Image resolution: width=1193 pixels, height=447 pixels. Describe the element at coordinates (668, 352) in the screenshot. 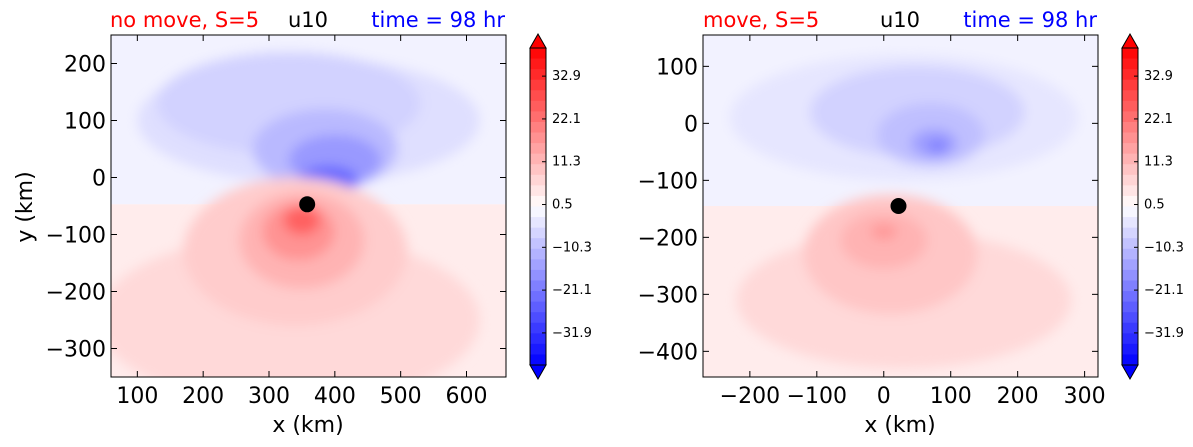

I see `y-tick-label: −400` at that location.